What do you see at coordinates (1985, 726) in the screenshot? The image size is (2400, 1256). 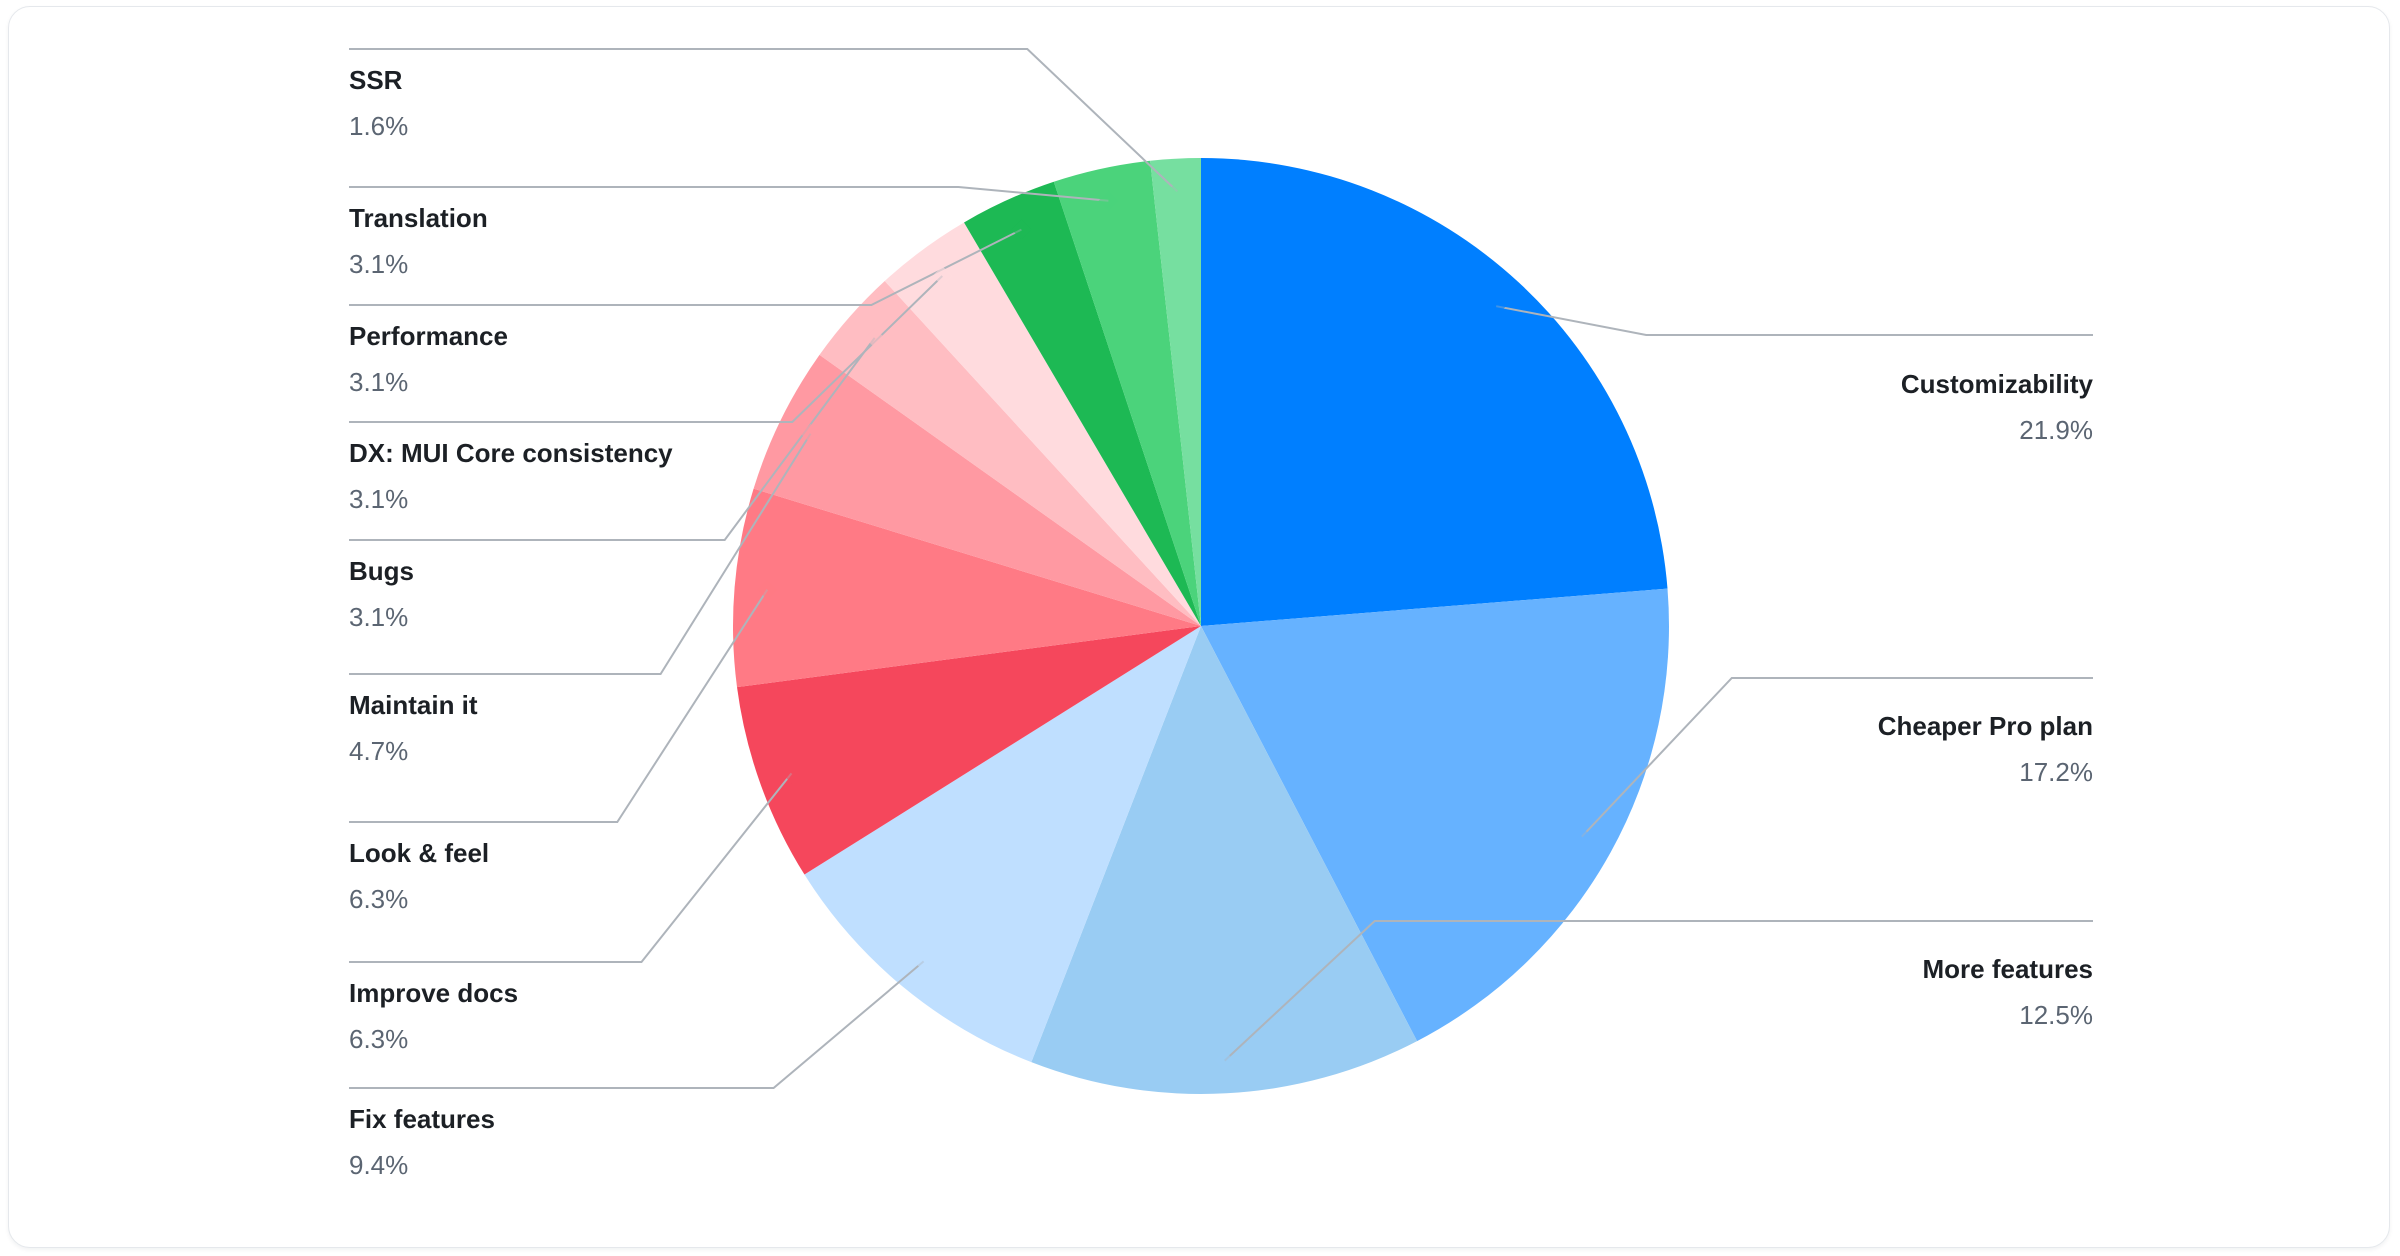 I see `slice-label-title: Cheaper Pro plan` at bounding box center [1985, 726].